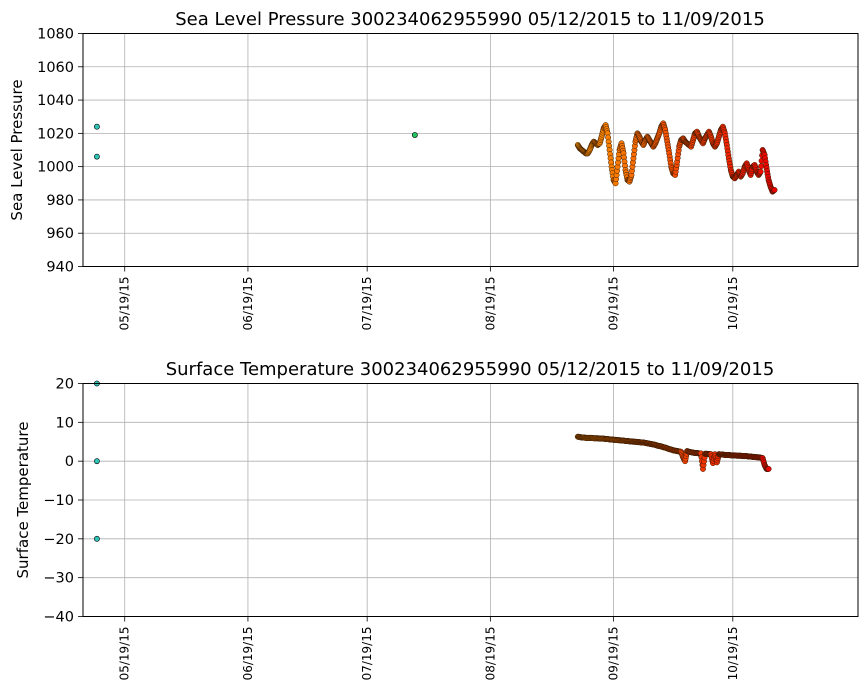 The width and height of the screenshot is (867, 700). I want to click on y-tick-label: 20, so click(65, 385).